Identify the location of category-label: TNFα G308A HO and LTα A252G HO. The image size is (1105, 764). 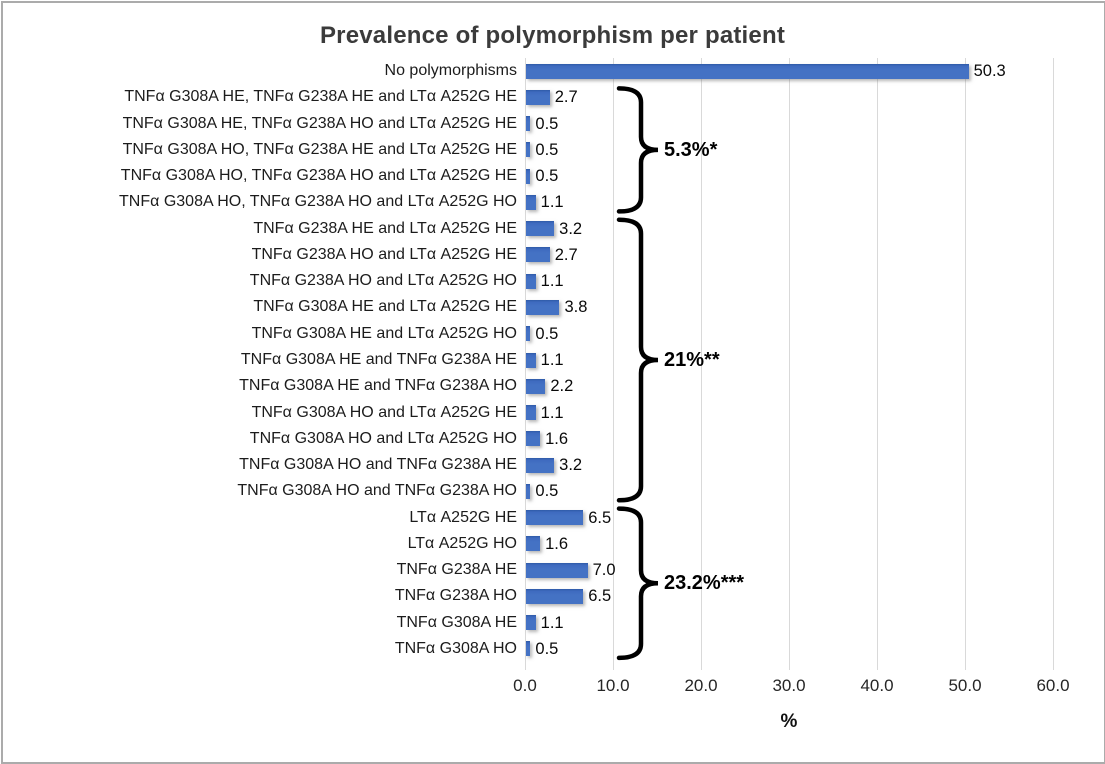
(383, 438).